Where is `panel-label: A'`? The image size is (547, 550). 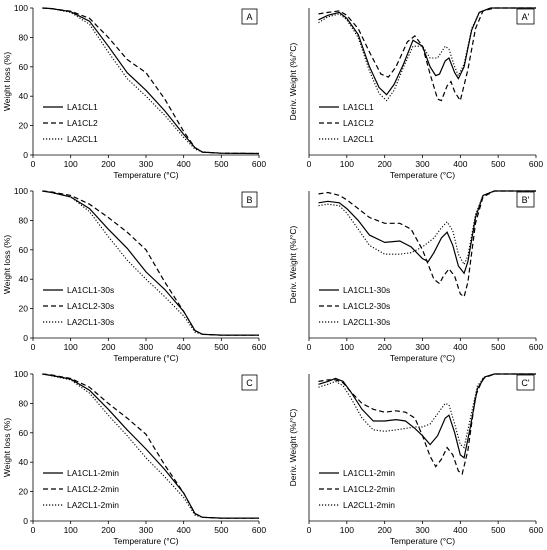
panel-label: A' is located at coordinates (526, 17).